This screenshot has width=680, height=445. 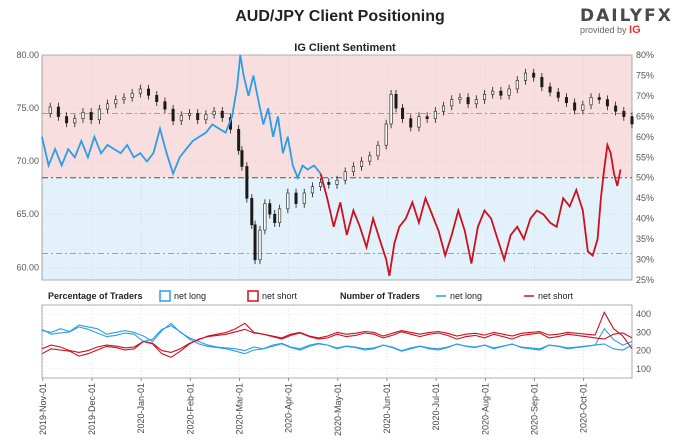 I want to click on legend-pct-short-label: net short, so click(x=280, y=296).